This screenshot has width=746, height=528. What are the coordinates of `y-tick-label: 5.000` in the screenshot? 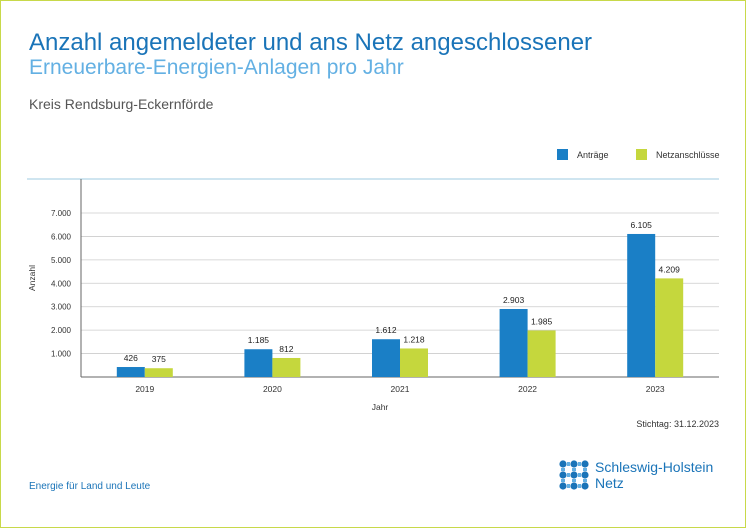 It's located at (61, 260).